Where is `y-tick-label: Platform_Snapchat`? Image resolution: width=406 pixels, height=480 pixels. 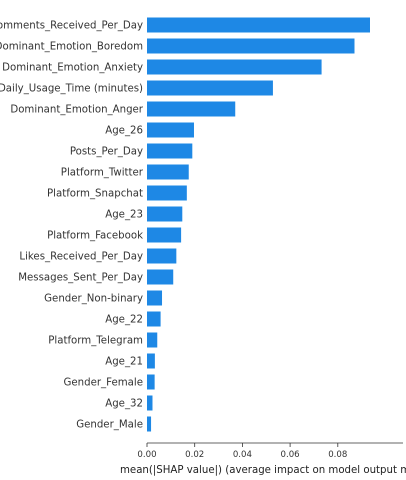
y-tick-label: Platform_Snapchat is located at coordinates (95, 194).